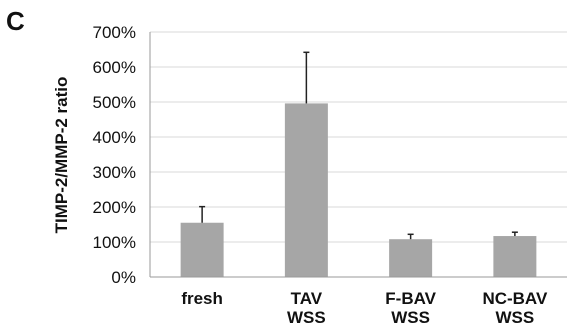 Image resolution: width=573 pixels, height=330 pixels. I want to click on x-tick-label: TAV, so click(307, 298).